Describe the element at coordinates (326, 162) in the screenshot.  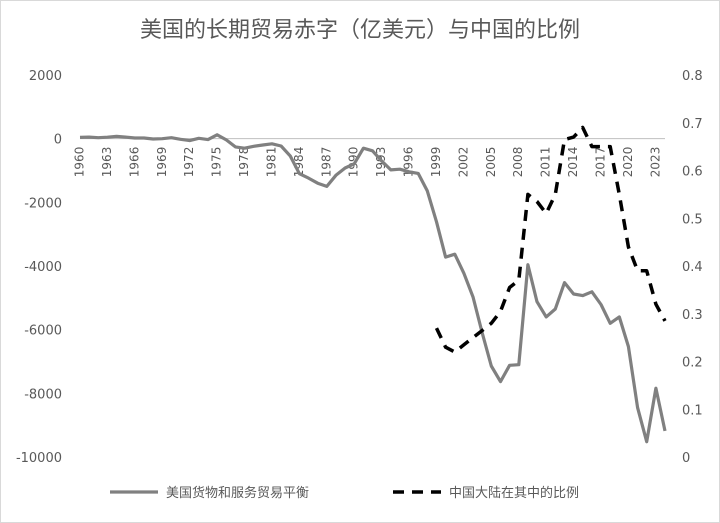
I see `x-tick-label: 1987` at that location.